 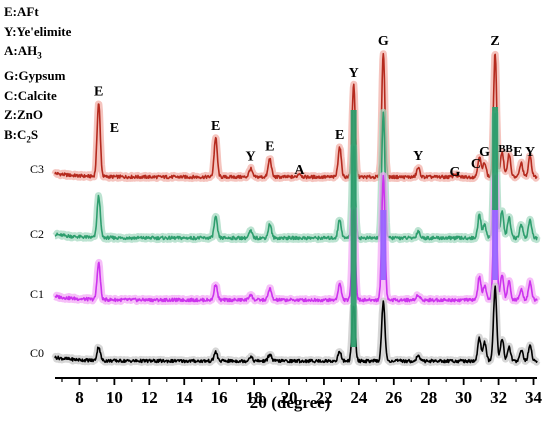 What do you see at coordinates (24, 115) in the screenshot?
I see `legend-entry-zno: Z:ZnO` at bounding box center [24, 115].